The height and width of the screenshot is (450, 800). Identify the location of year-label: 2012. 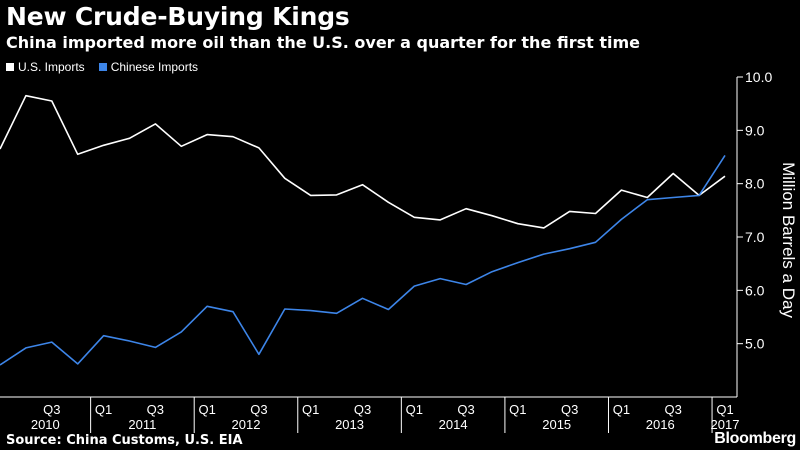
(246, 424).